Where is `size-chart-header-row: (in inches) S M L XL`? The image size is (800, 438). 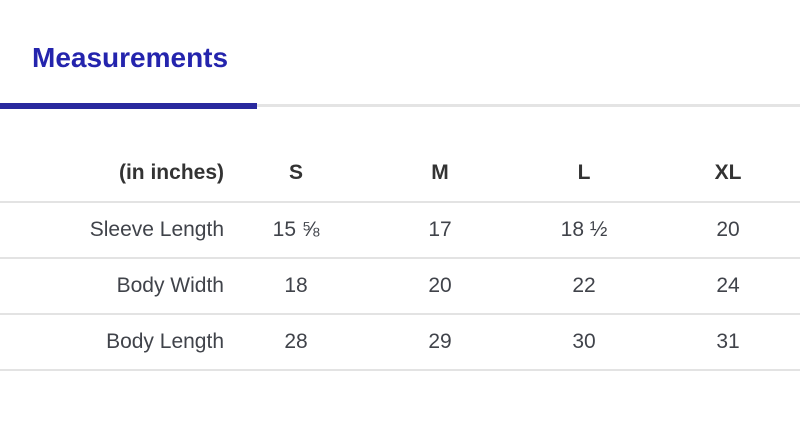
size-chart-header-row: (in inches) S M L XL is located at coordinates (400, 173).